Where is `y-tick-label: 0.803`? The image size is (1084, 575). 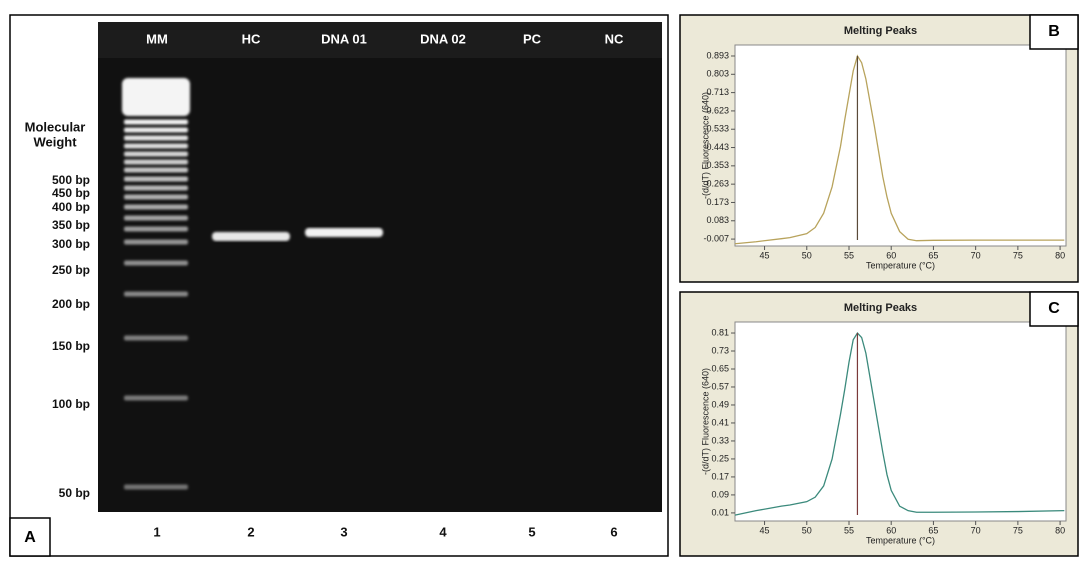 y-tick-label: 0.803 is located at coordinates (717, 74).